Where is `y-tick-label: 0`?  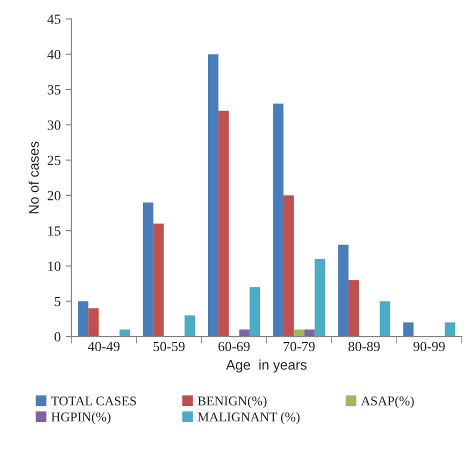
y-tick-label: 0 is located at coordinates (57, 337).